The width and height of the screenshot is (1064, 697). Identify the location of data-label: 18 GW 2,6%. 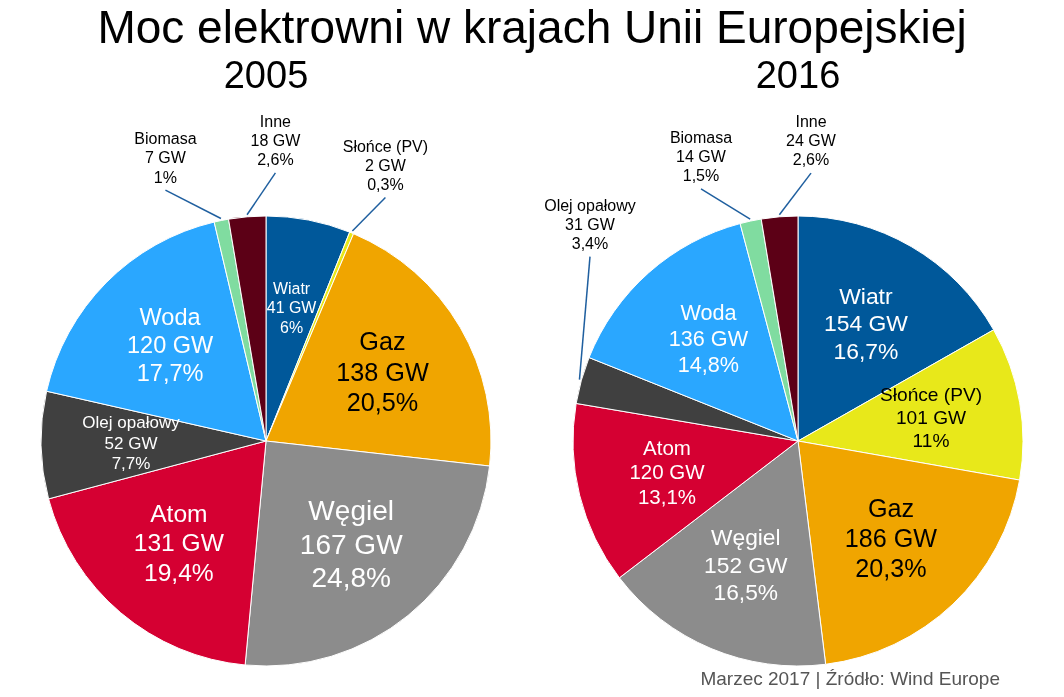
(276, 150).